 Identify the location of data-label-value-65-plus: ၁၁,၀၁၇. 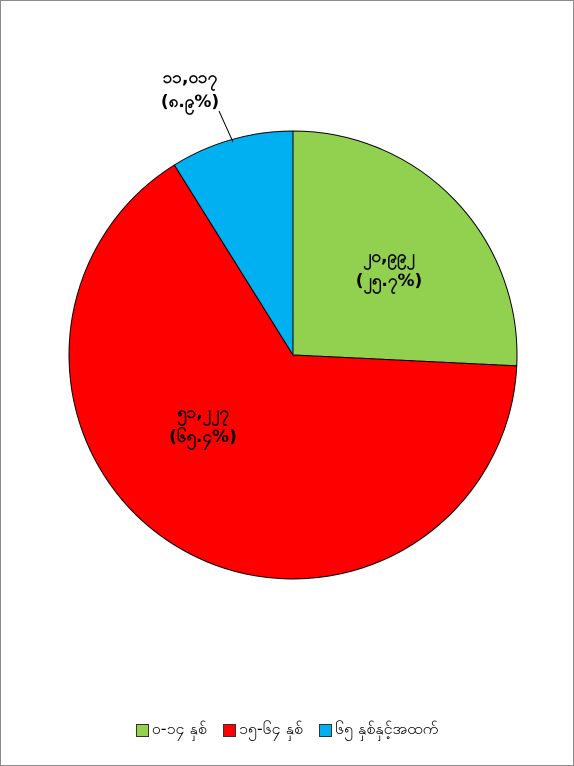
(190, 80).